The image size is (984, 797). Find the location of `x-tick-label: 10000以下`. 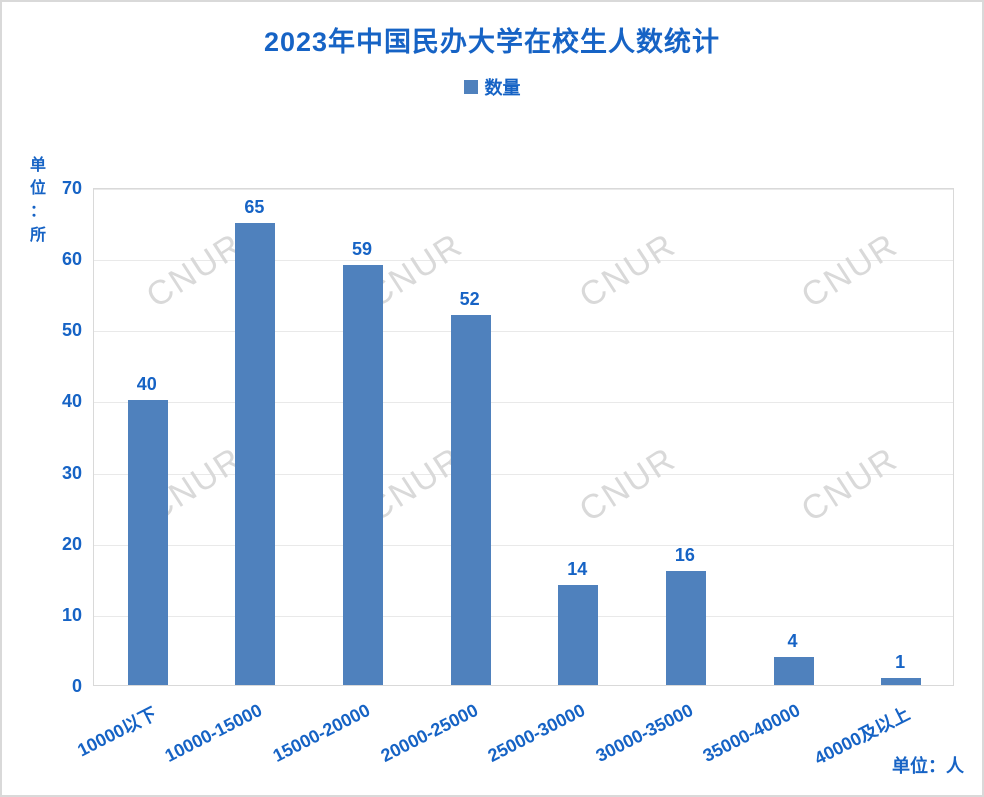

x-tick-label: 10000以下 is located at coordinates (116, 732).